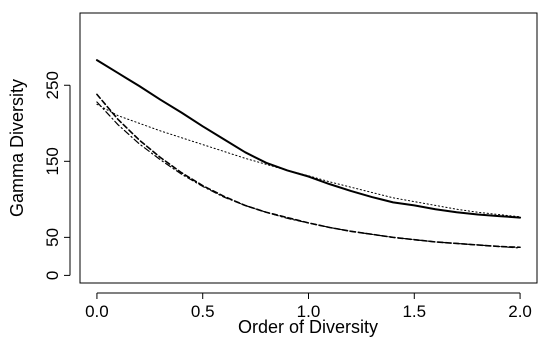 The height and width of the screenshot is (343, 541). What do you see at coordinates (414, 311) in the screenshot?
I see `x-tick-label: 1.5` at bounding box center [414, 311].